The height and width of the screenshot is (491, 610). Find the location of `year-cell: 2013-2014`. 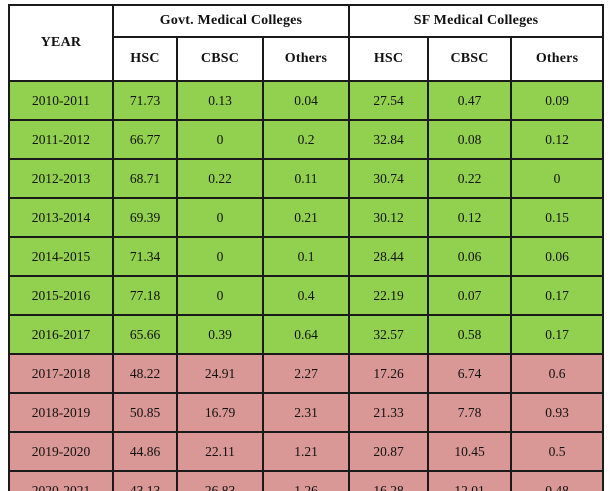

year-cell: 2013-2014 is located at coordinates (61, 217).